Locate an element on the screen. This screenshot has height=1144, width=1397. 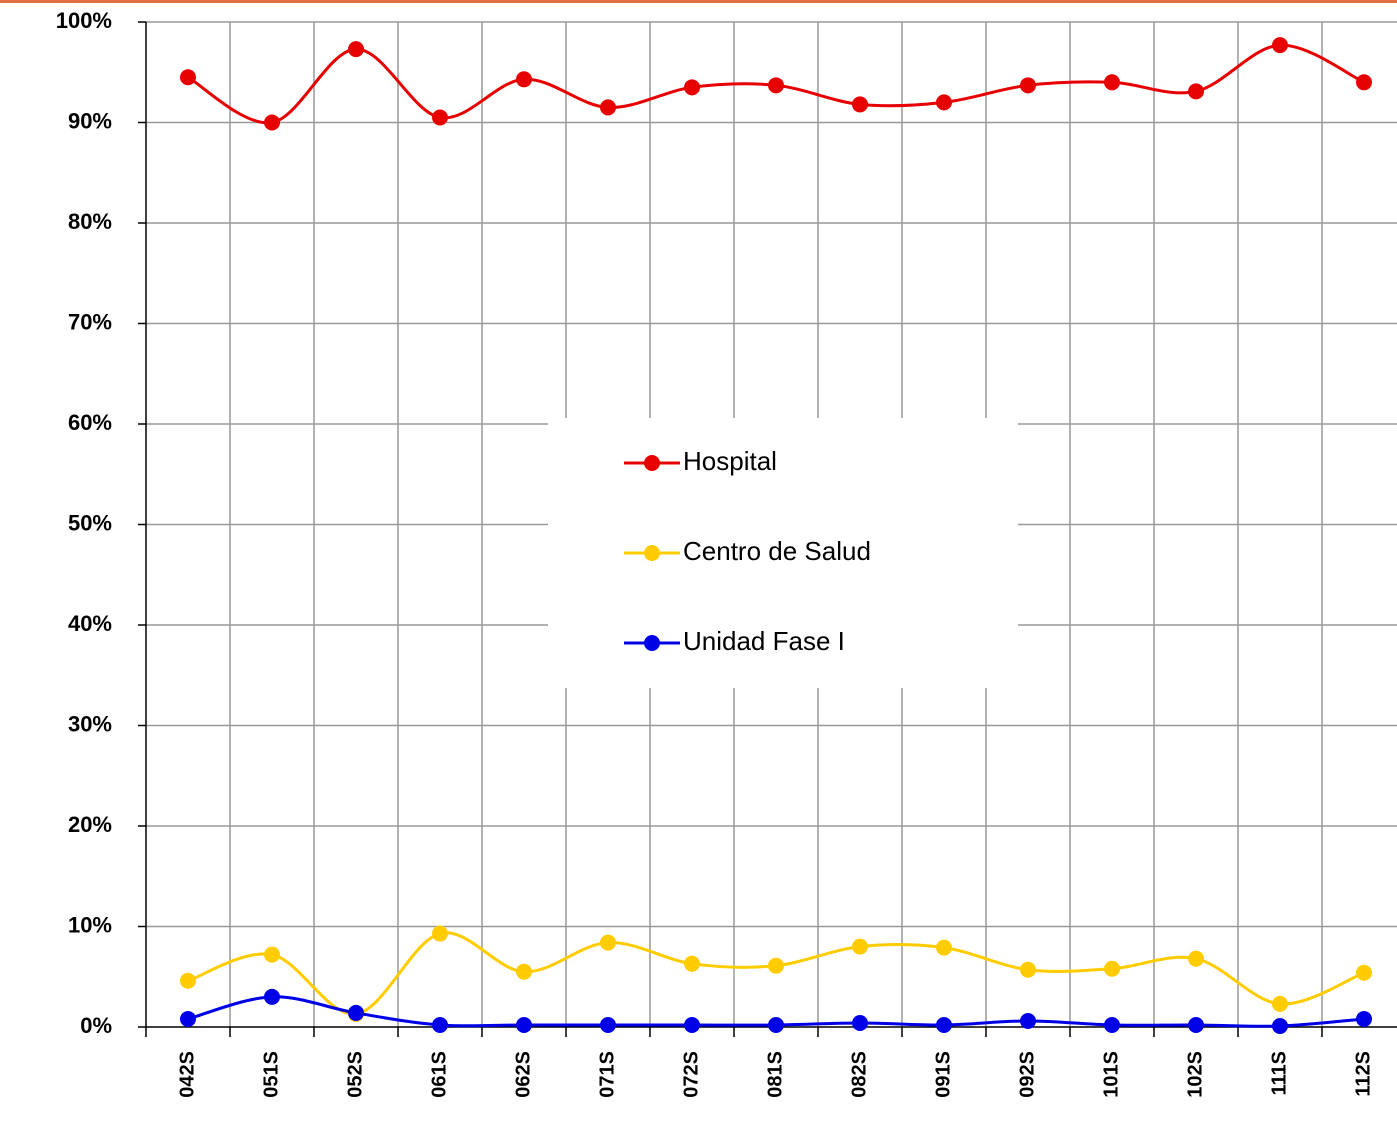
y-tick-label: 60% is located at coordinates (90, 422).